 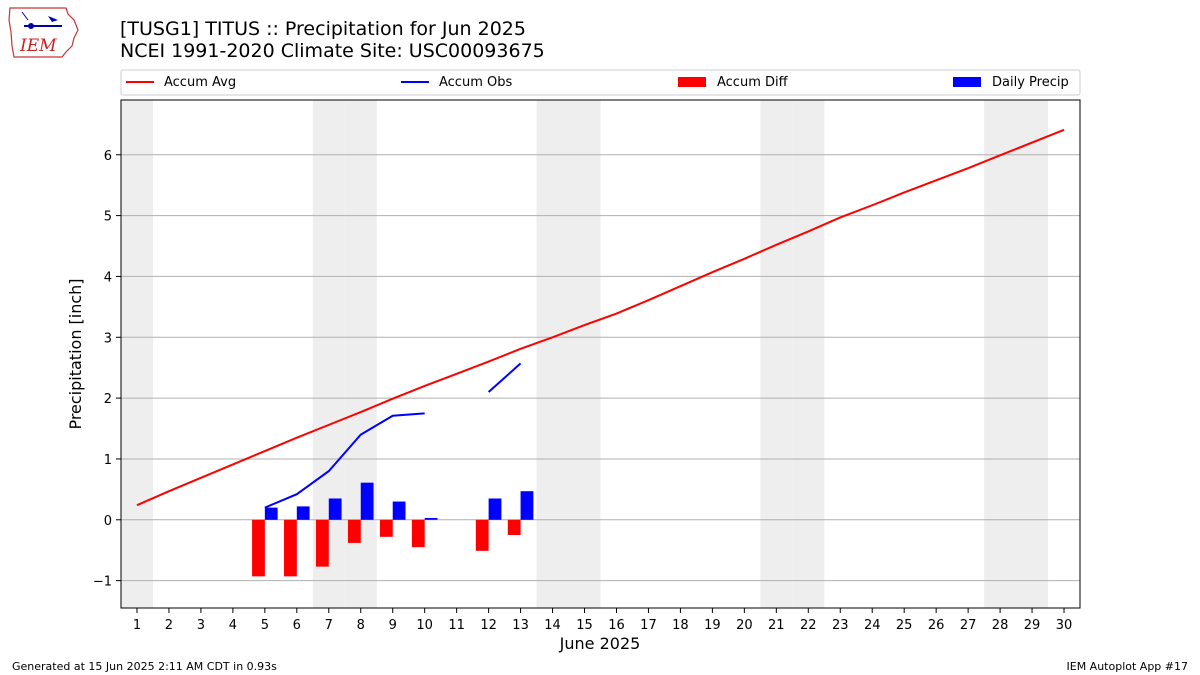 I want to click on x-tick-label: 16, so click(x=616, y=625).